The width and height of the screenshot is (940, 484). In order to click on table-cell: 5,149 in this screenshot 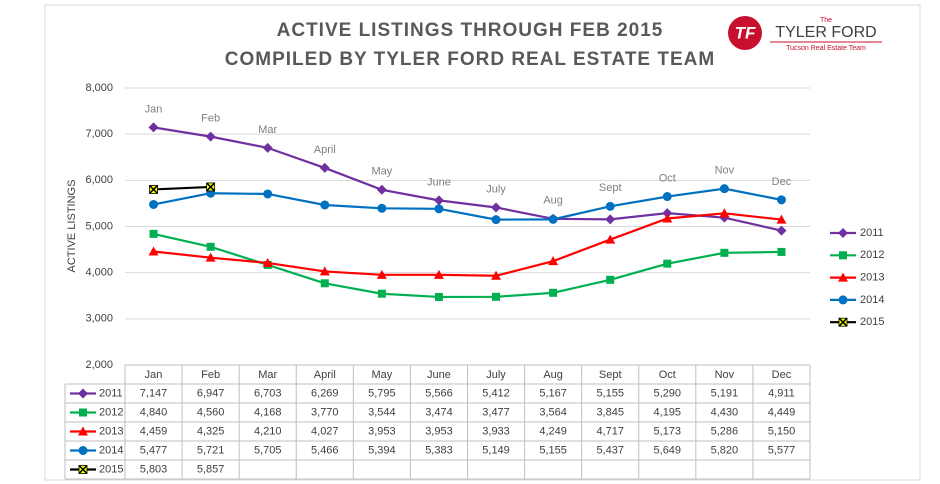, I will do `click(496, 450)`.